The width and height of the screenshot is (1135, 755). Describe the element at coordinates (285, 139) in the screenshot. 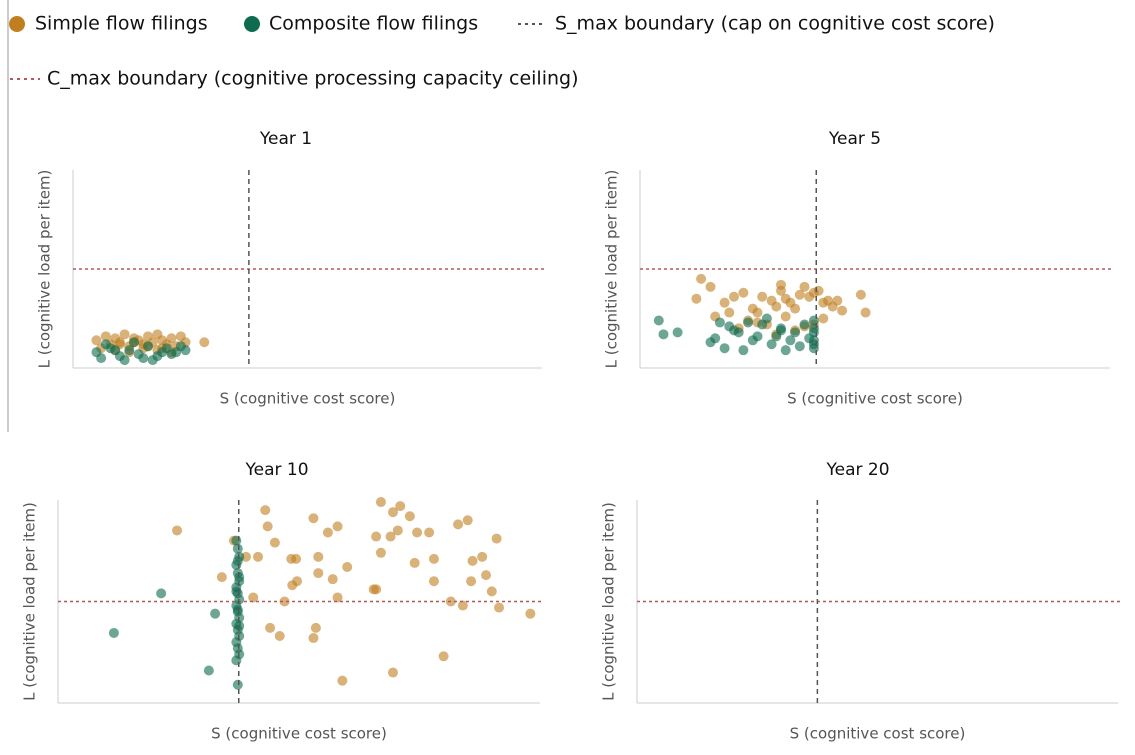

I see `panel-title: Year 1` at that location.